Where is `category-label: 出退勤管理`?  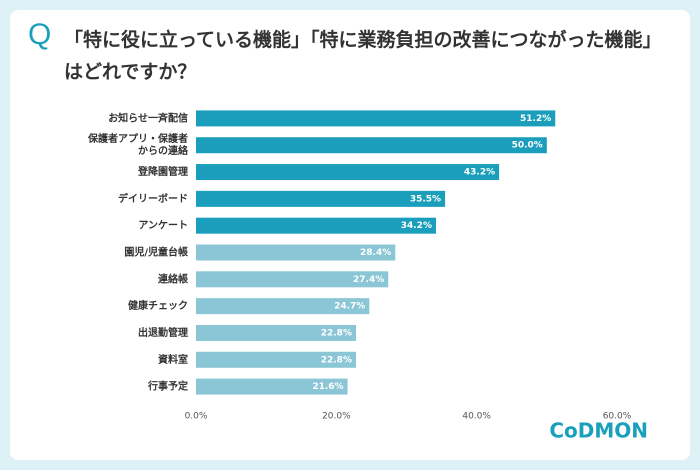
category-label: 出退勤管理 is located at coordinates (163, 332).